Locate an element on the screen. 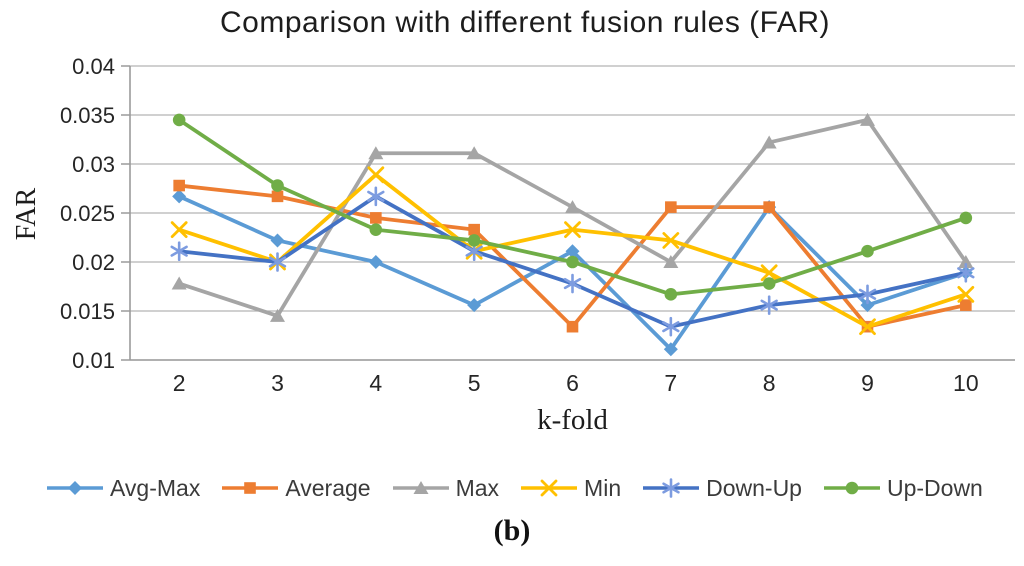 Image resolution: width=1024 pixels, height=566 pixels. legend-marker-diamond-icon is located at coordinates (75, 488).